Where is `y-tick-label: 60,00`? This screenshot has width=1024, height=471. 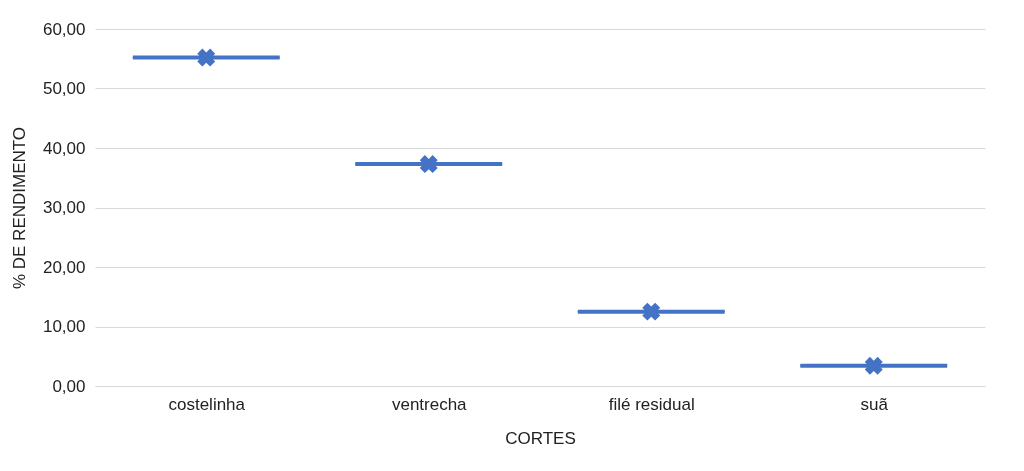
y-tick-label: 60,00 is located at coordinates (64, 29).